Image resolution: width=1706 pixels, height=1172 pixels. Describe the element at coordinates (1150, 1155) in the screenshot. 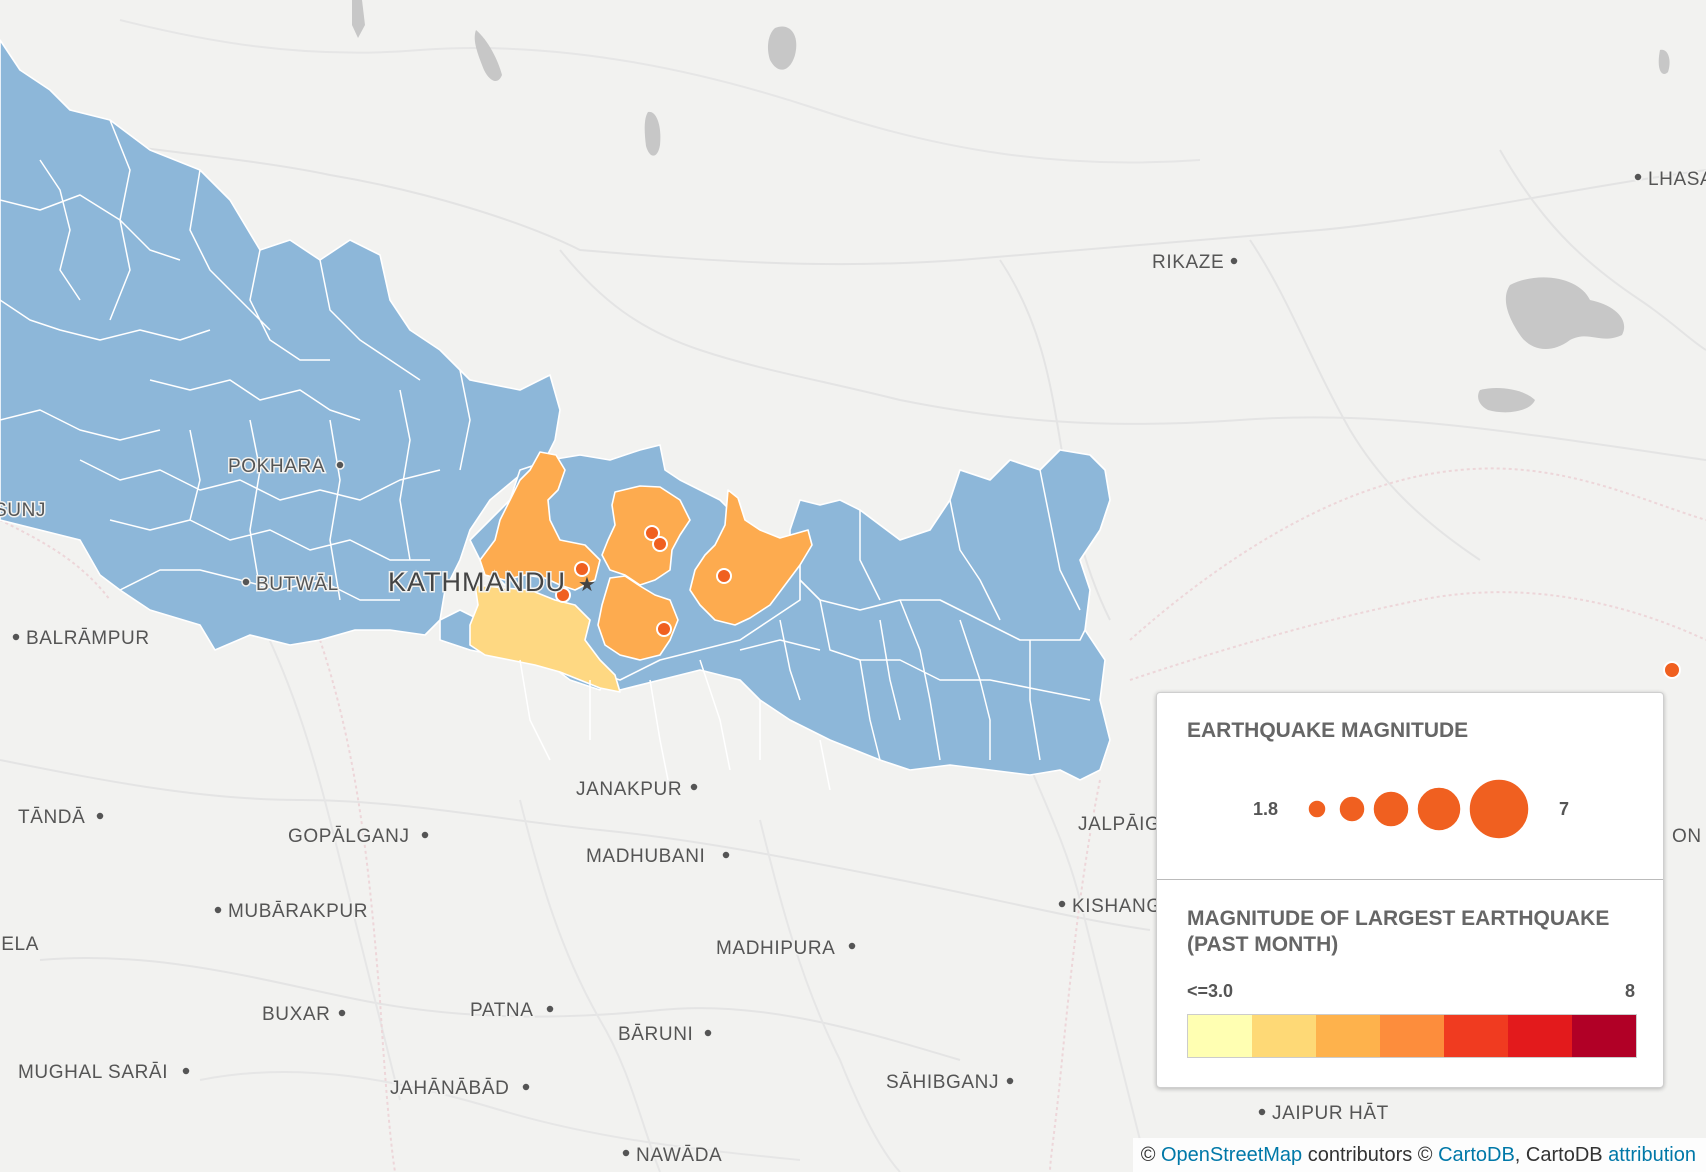

I see `attribution-prefix: ©` at that location.